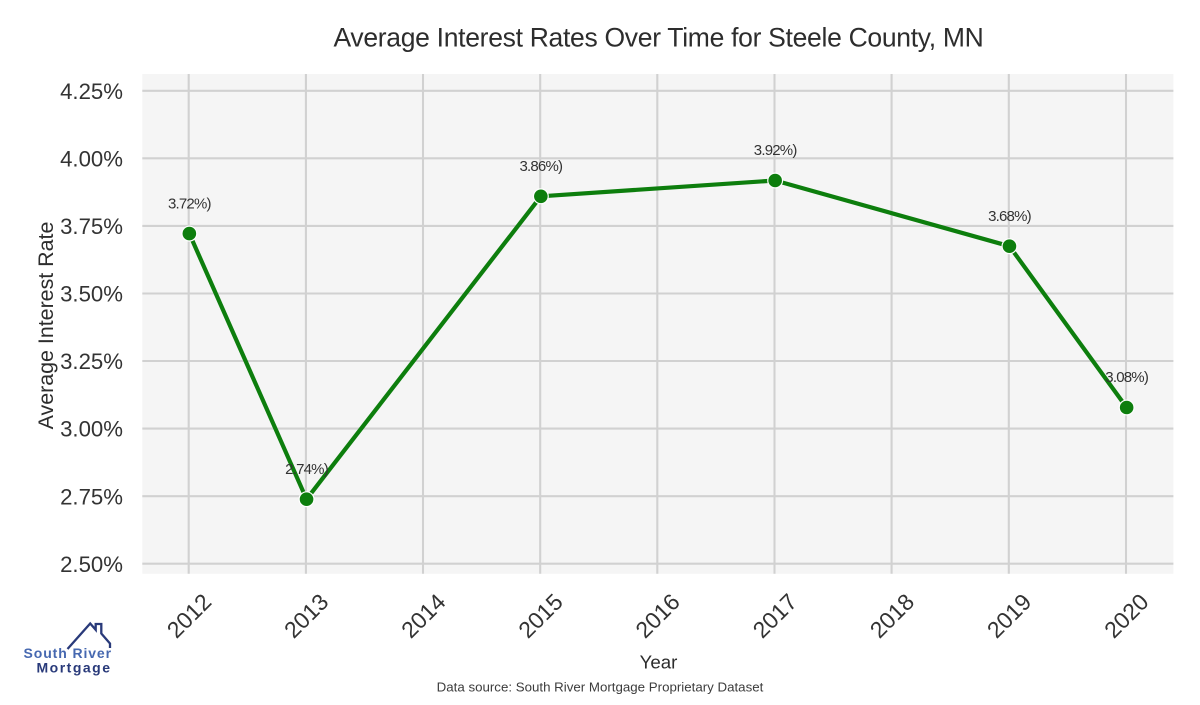 The width and height of the screenshot is (1200, 705). Describe the element at coordinates (91, 496) in the screenshot. I see `svg-text: 2.75%` at that location.